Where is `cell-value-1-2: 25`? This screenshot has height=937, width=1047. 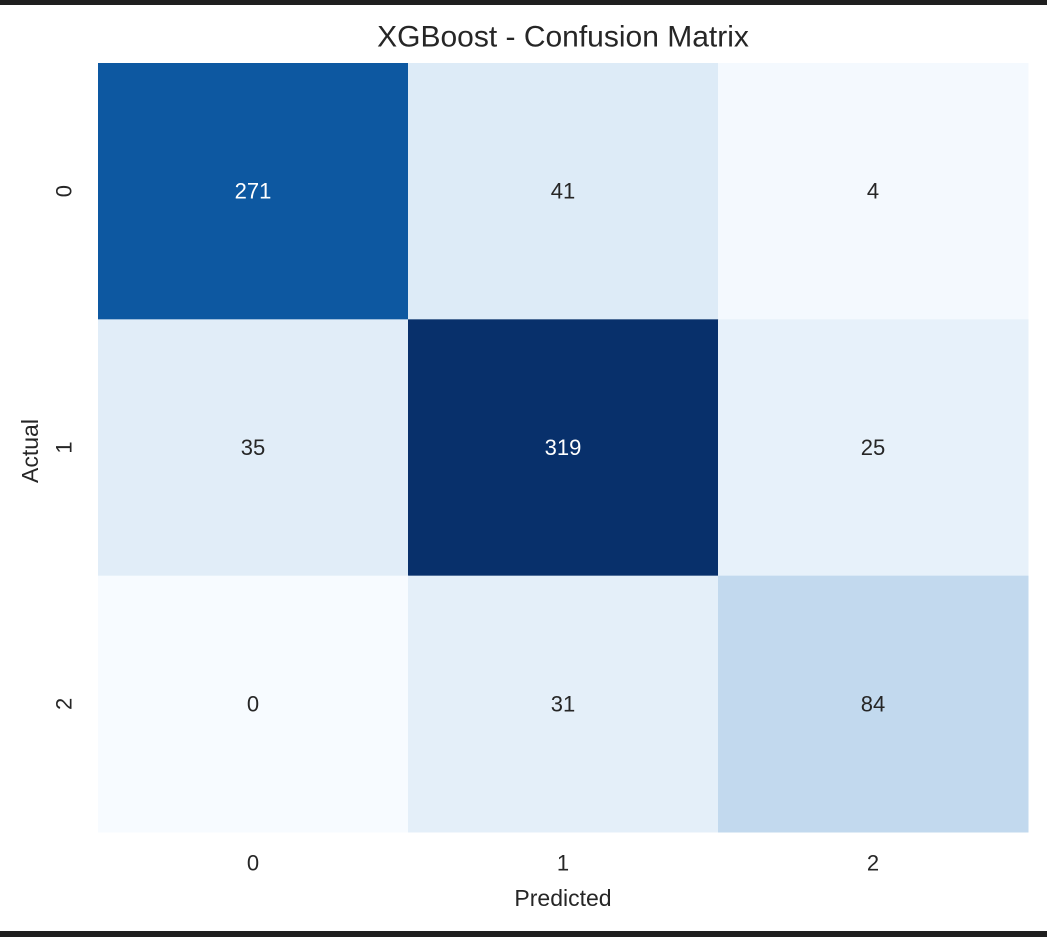 cell-value-1-2: 25 is located at coordinates (873, 447).